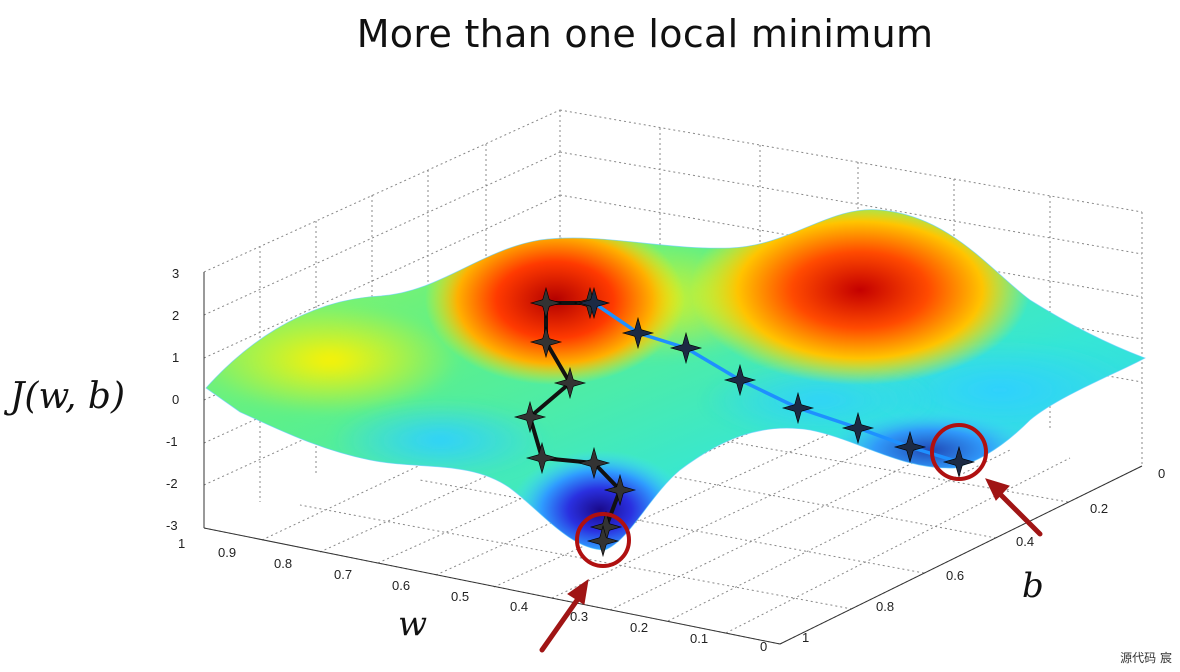  What do you see at coordinates (172, 483) in the screenshot?
I see `z-tick: -2` at bounding box center [172, 483].